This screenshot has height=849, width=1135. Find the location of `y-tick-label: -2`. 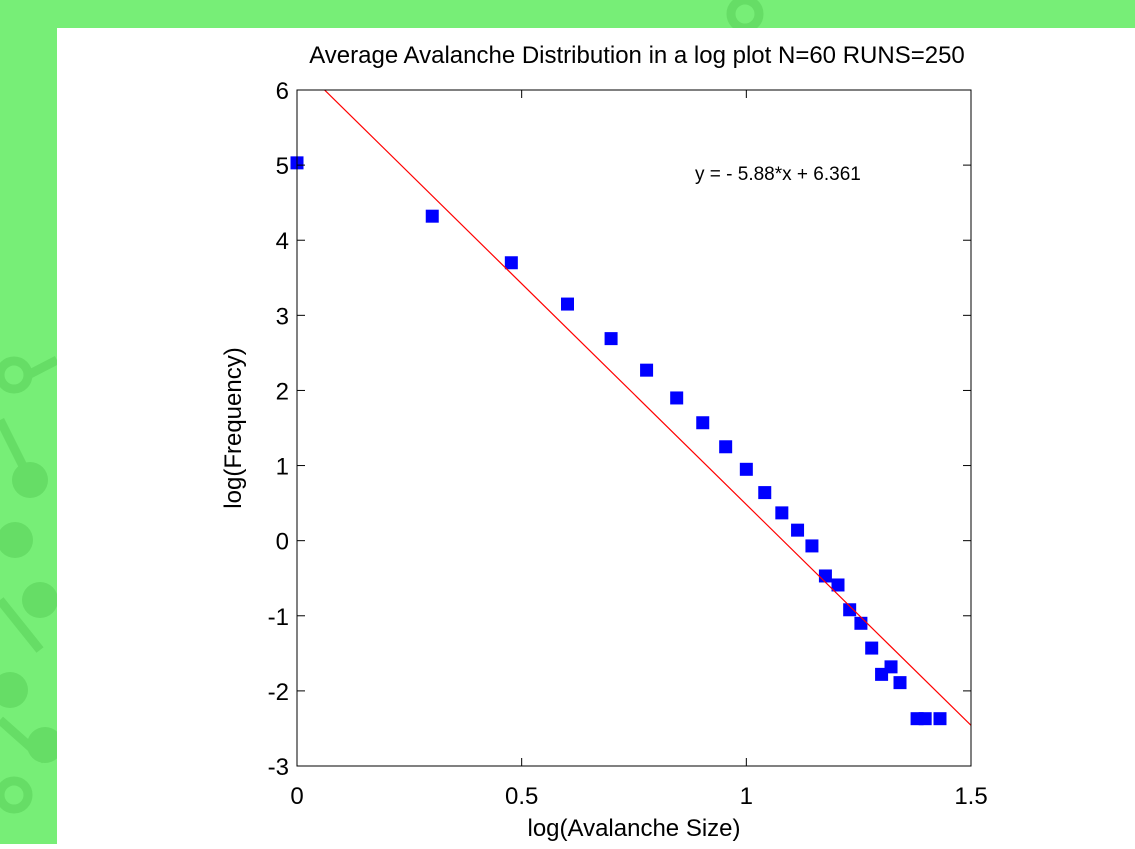

y-tick-label: -2 is located at coordinates (278, 692).